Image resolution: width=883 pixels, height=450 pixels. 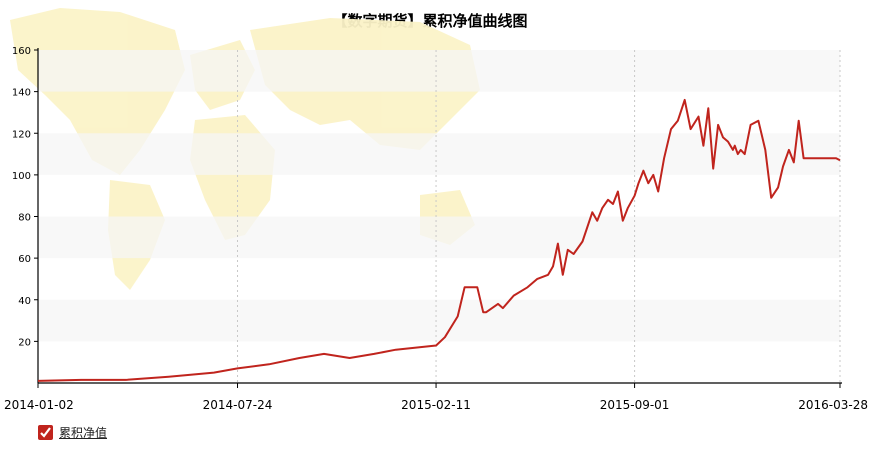 What do you see at coordinates (24, 218) in the screenshot?
I see `y-tick-label: 80` at bounding box center [24, 218].